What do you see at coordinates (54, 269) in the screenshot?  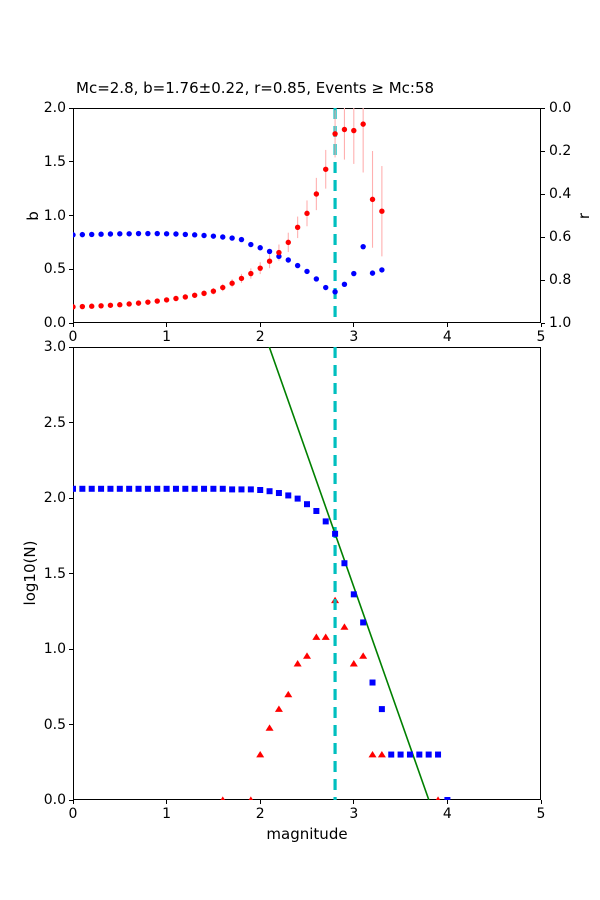 I see `top-plot-left-tick-label: 0.5` at bounding box center [54, 269].